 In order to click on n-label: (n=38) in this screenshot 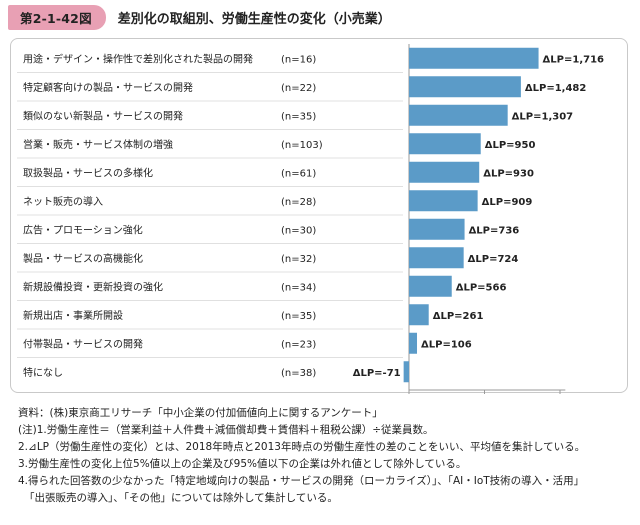, I will do `click(298, 373)`.